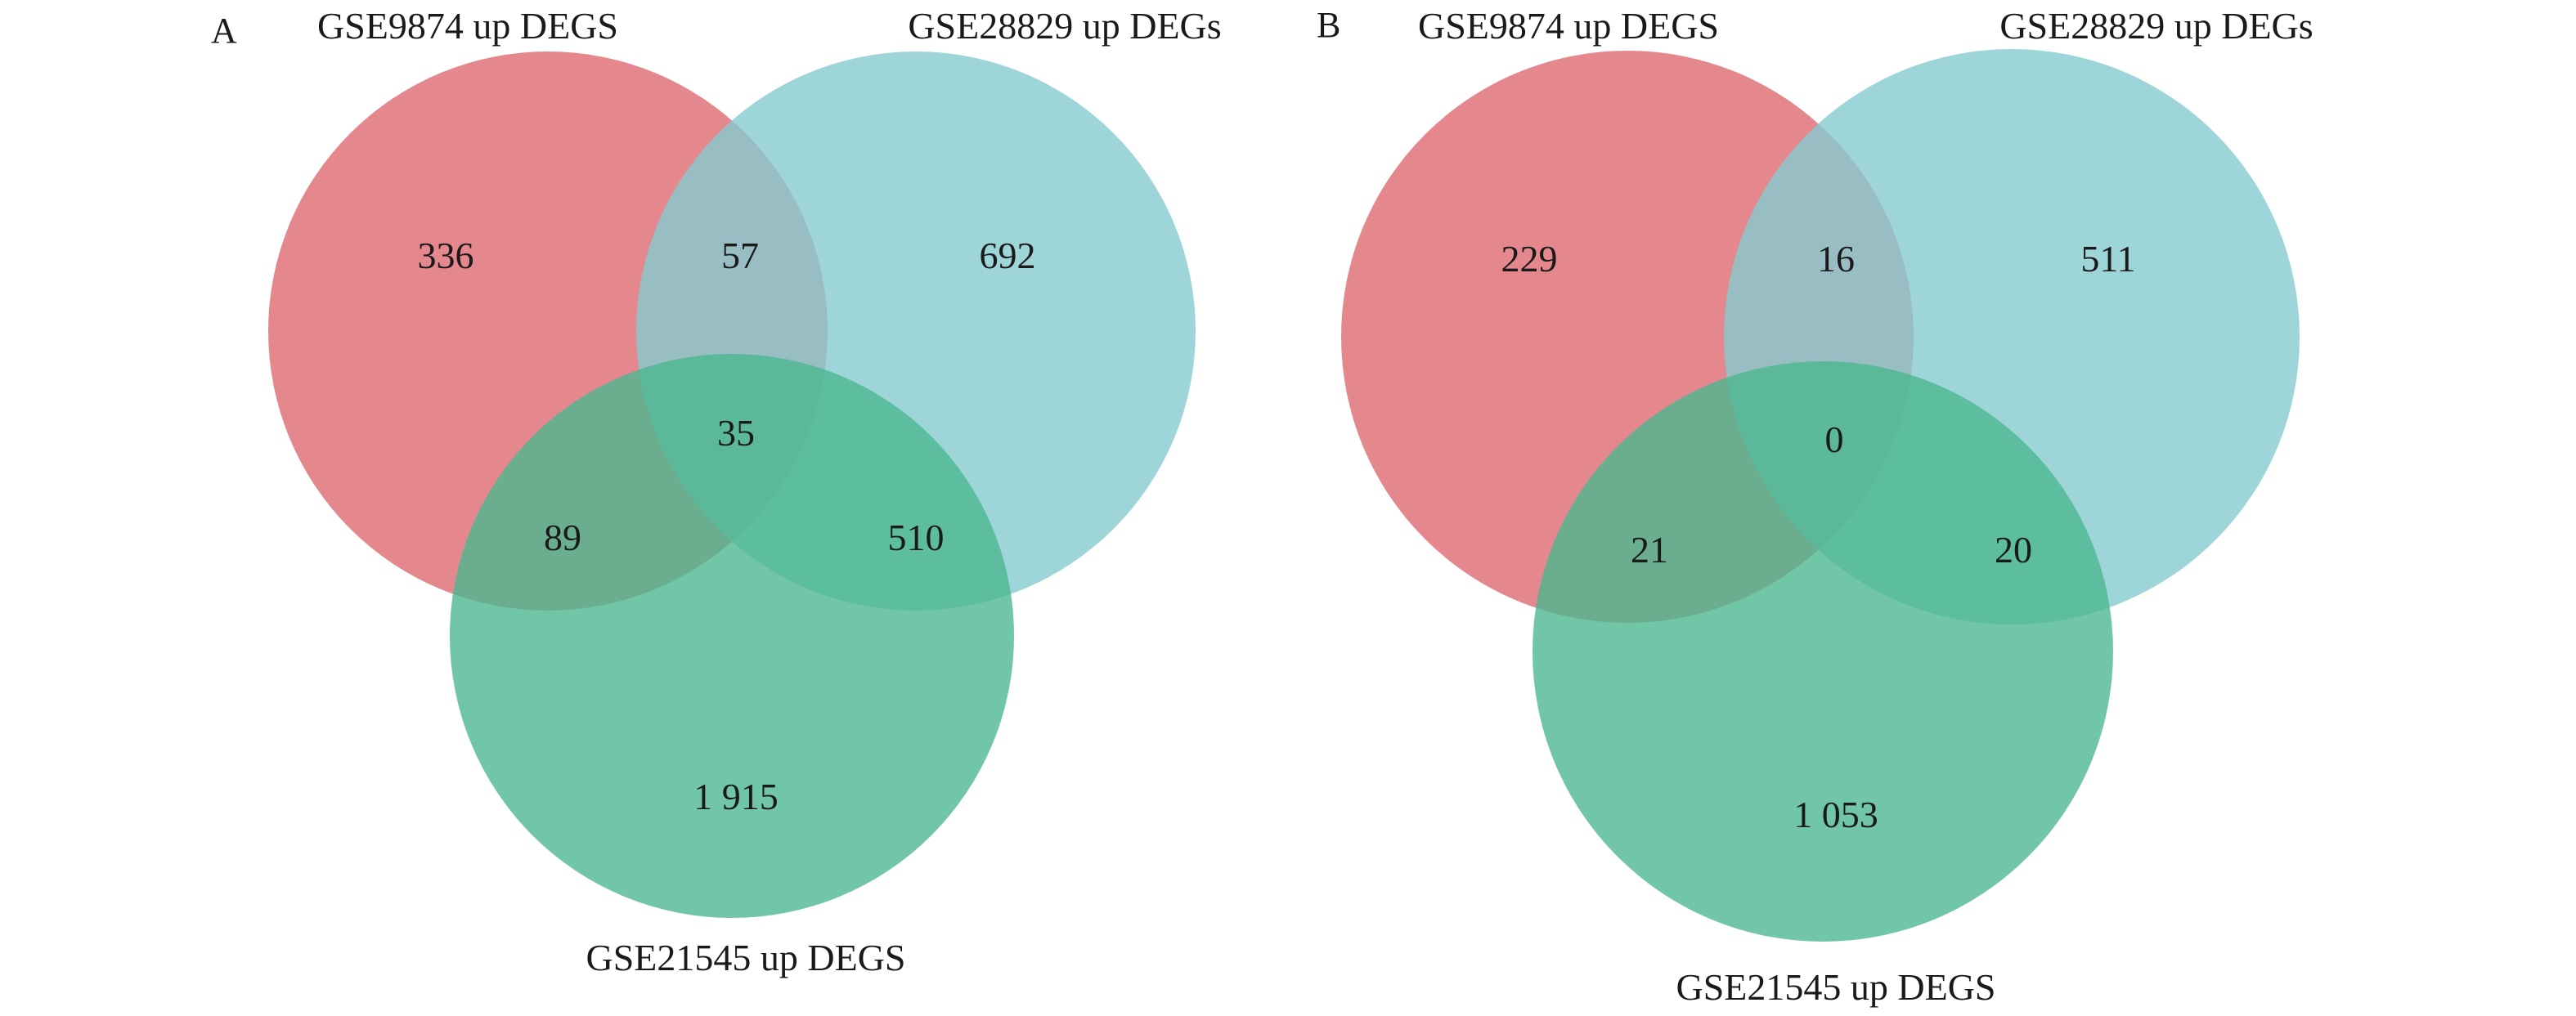  What do you see at coordinates (1835, 815) in the screenshot?
I see `count-b-gse21545-only: 1 053` at bounding box center [1835, 815].